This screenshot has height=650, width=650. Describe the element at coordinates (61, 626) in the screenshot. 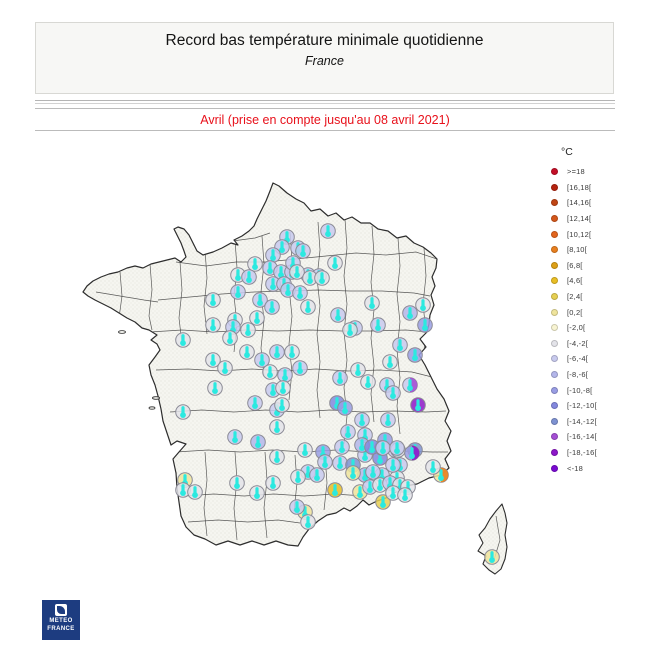

I see `logo-text: METEO FRANCE` at that location.